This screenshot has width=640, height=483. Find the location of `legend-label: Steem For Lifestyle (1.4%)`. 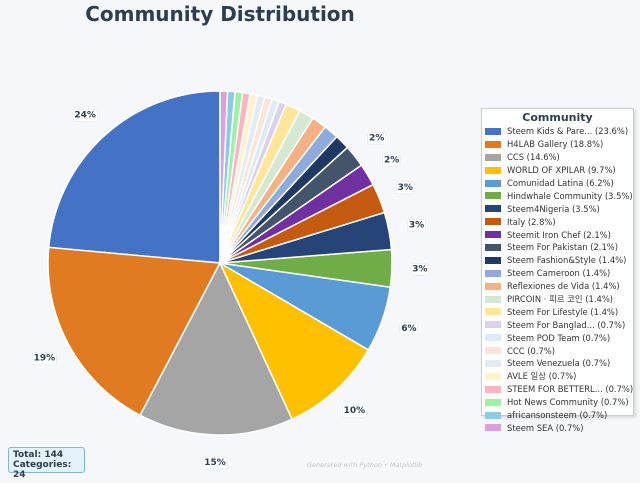

legend-label: Steem For Lifestyle (1.4%) is located at coordinates (563, 311).